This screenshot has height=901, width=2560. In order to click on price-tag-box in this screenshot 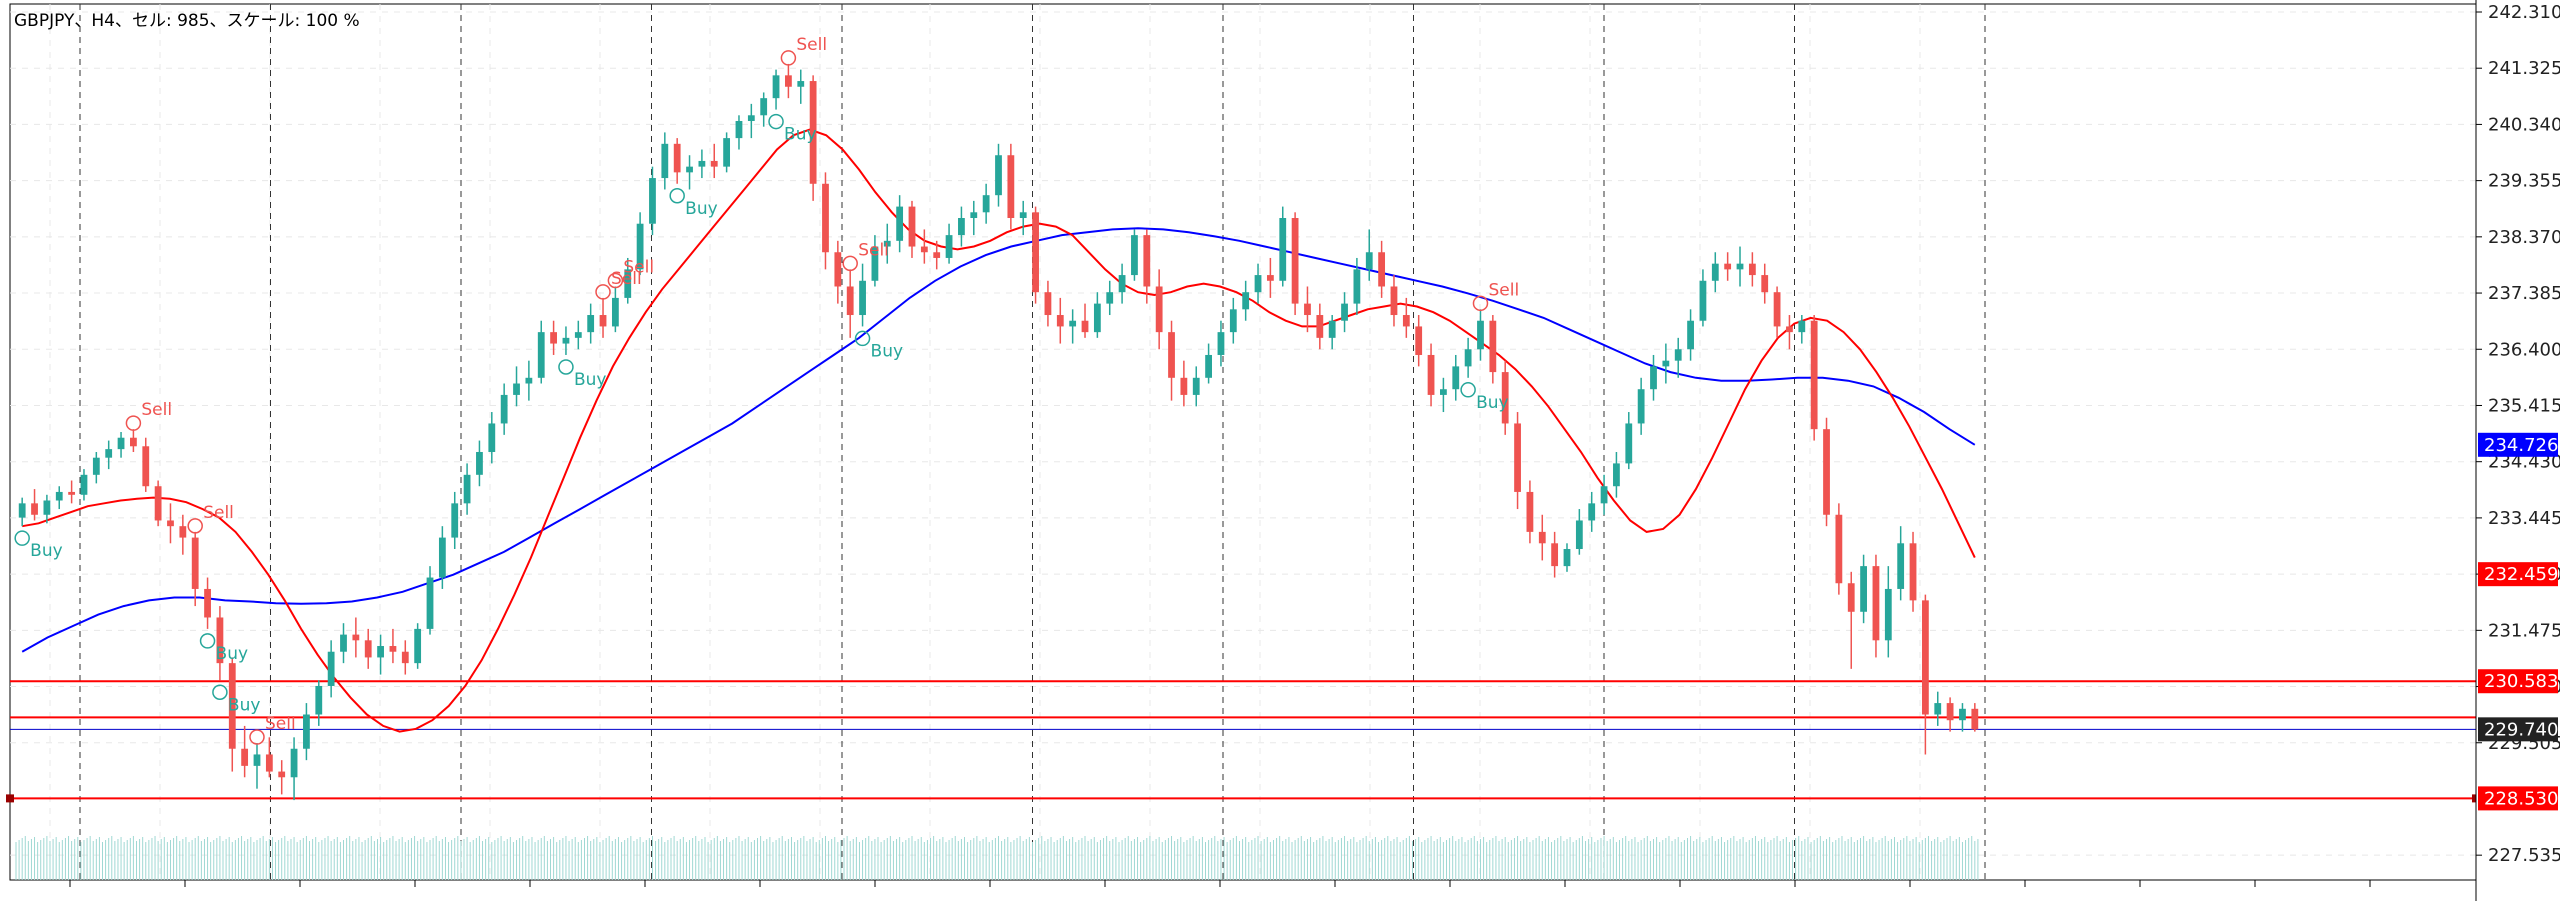, I will do `click(2518, 729)`.